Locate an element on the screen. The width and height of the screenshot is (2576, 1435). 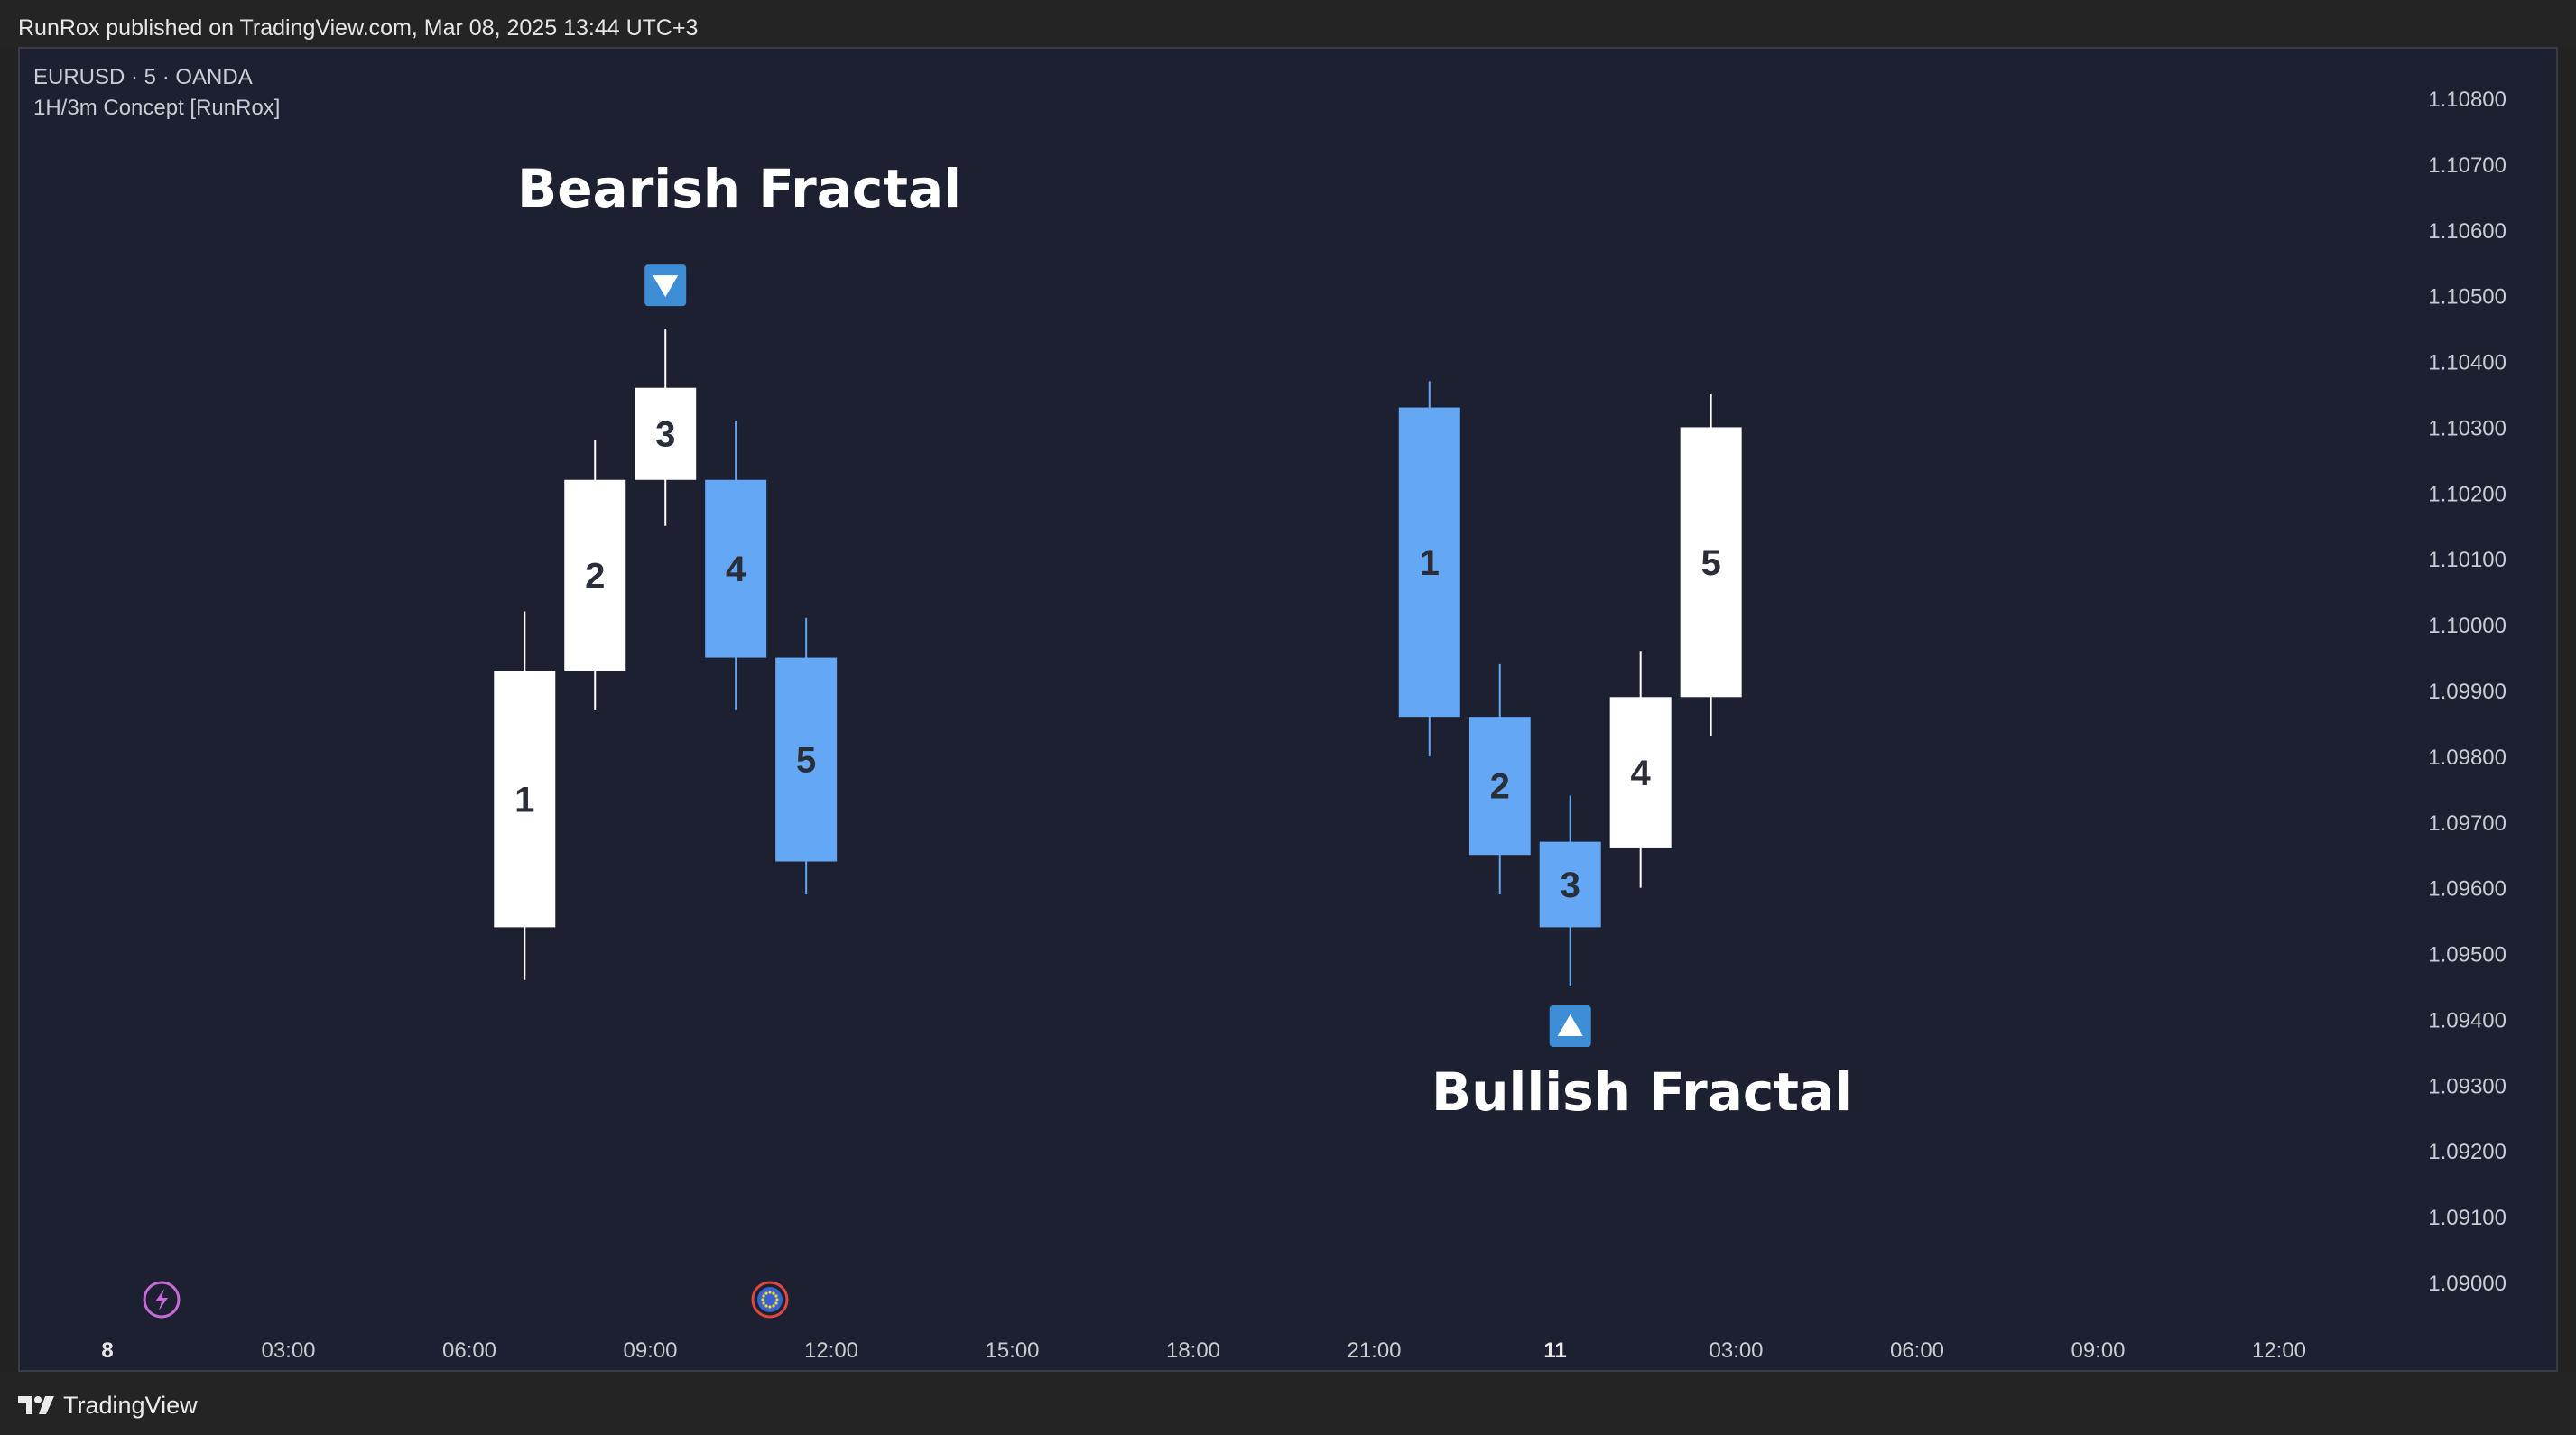
y-axis-tick-label: 1.10700 is located at coordinates (2467, 165).